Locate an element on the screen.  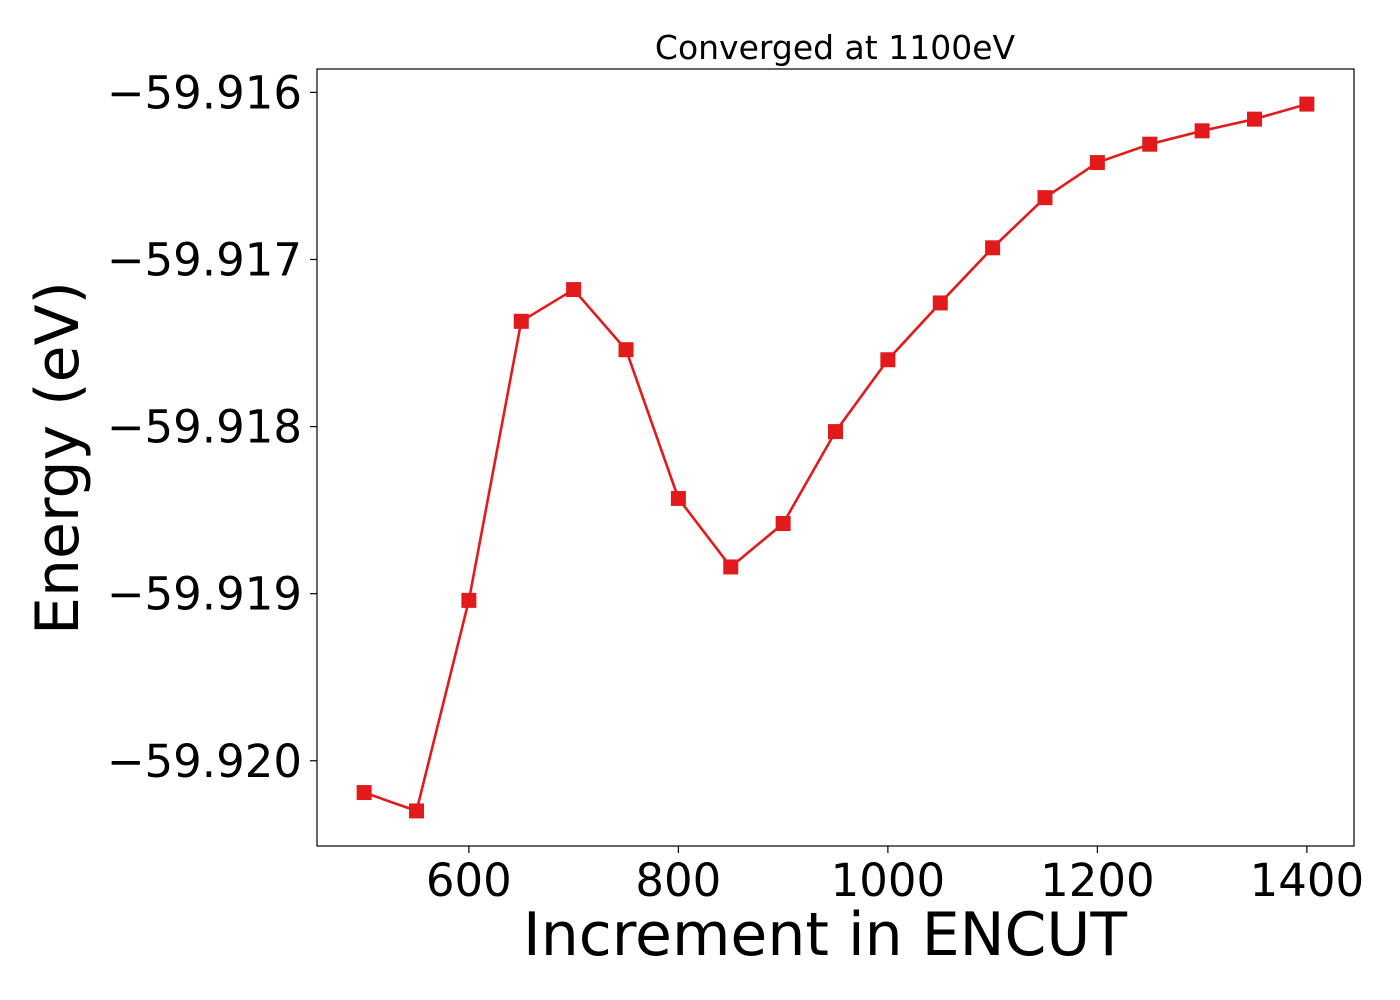
y-tick-label: −59.916 is located at coordinates (204, 92).